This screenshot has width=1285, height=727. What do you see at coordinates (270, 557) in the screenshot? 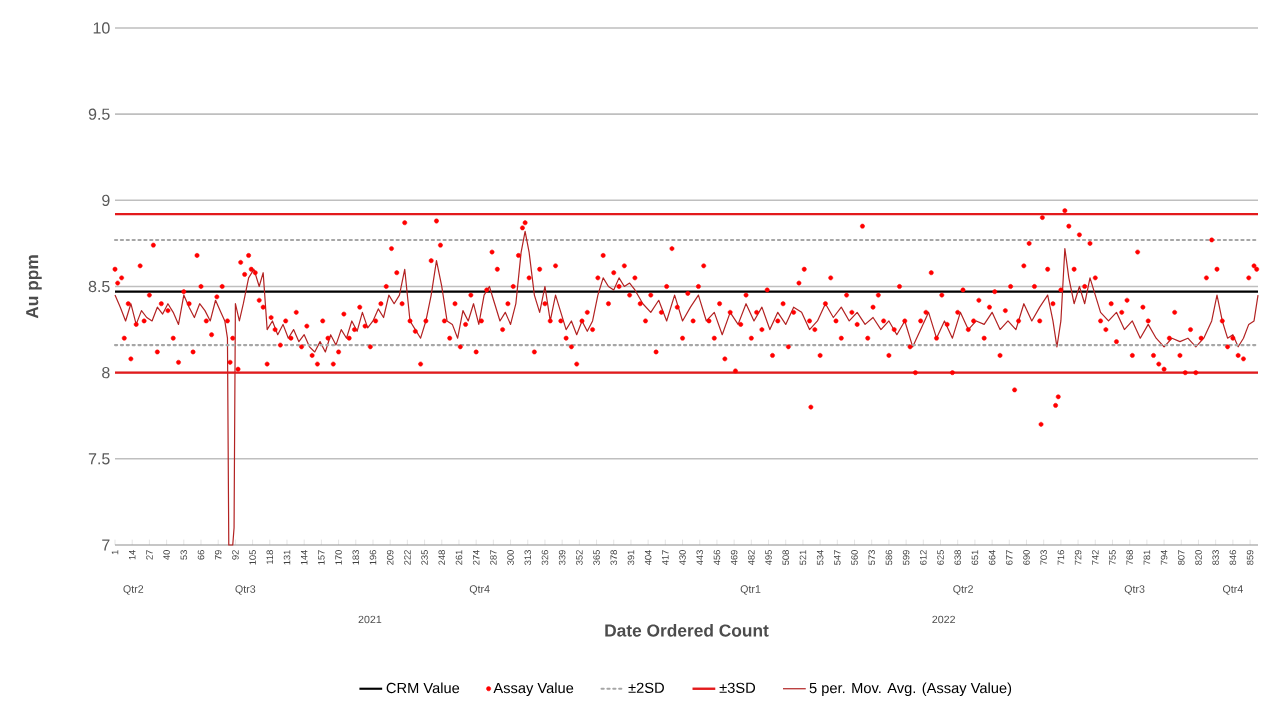
I see `x-tick-label: 118` at bounding box center [270, 557].